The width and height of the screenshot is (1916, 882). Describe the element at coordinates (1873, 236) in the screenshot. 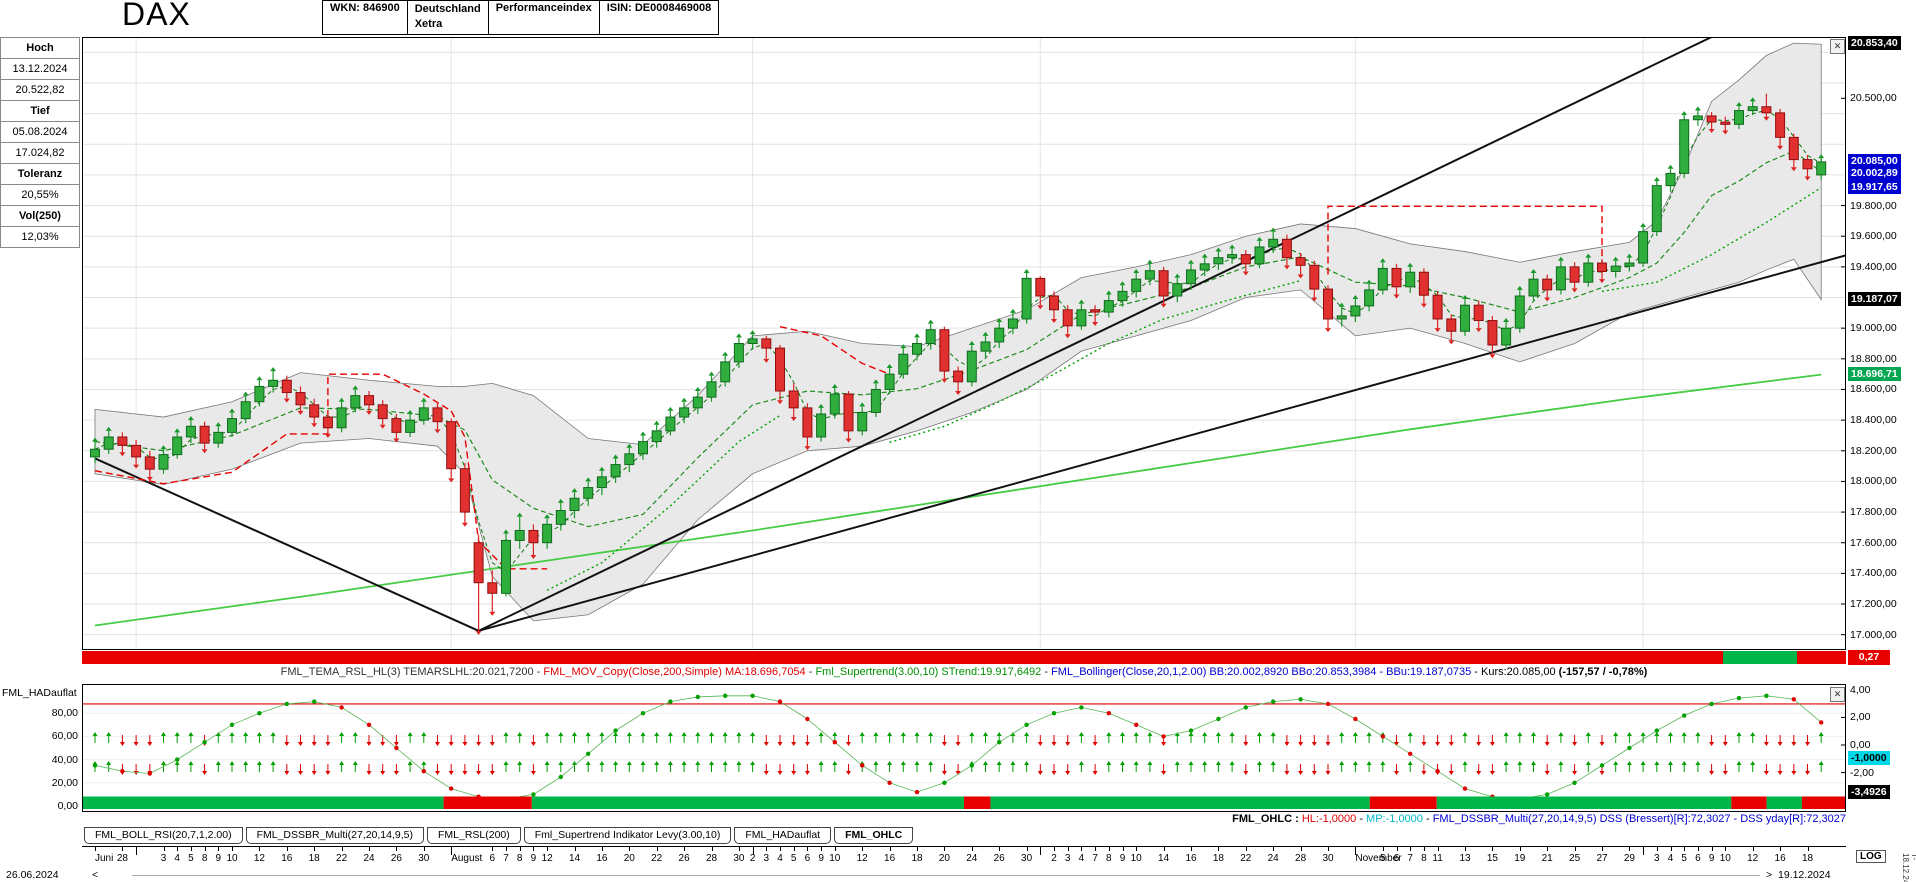

I see `price-tick-label: 19.600,00` at that location.